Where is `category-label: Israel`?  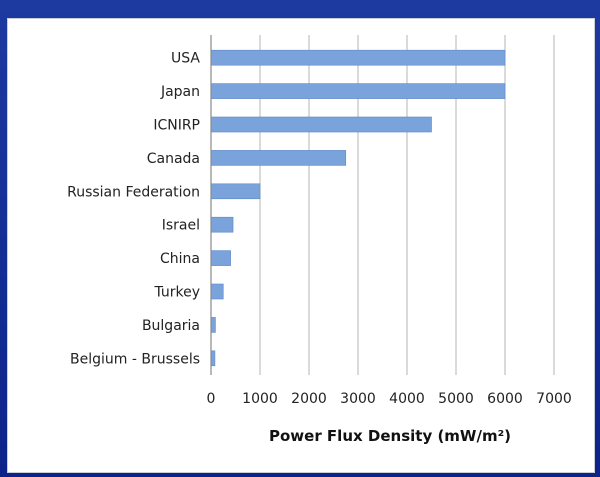 category-label: Israel is located at coordinates (181, 226).